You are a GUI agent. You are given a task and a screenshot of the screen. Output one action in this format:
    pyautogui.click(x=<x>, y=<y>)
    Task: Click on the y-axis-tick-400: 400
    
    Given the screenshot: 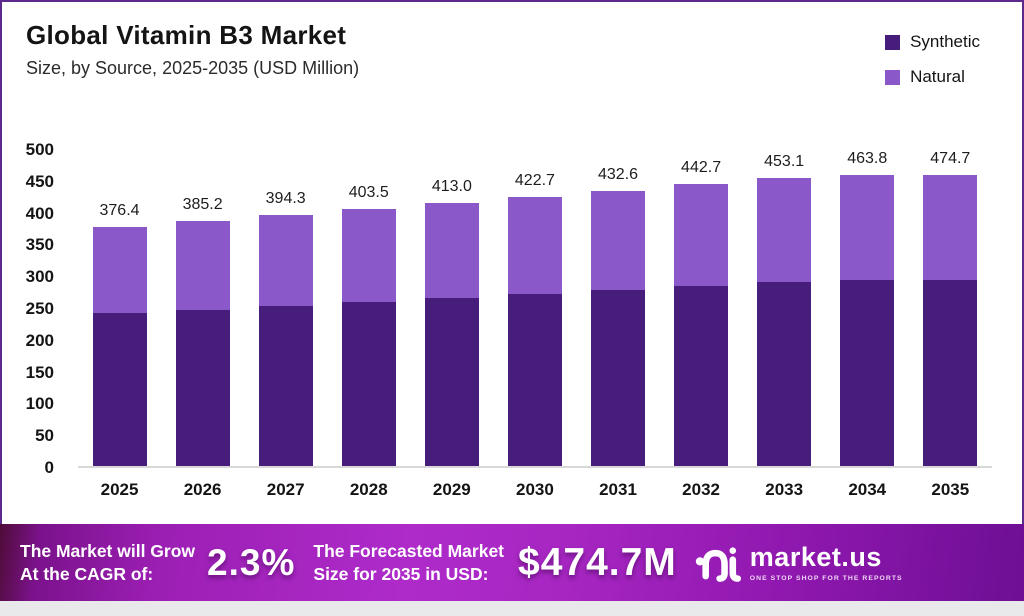 What is the action you would take?
    pyautogui.click(x=39, y=213)
    